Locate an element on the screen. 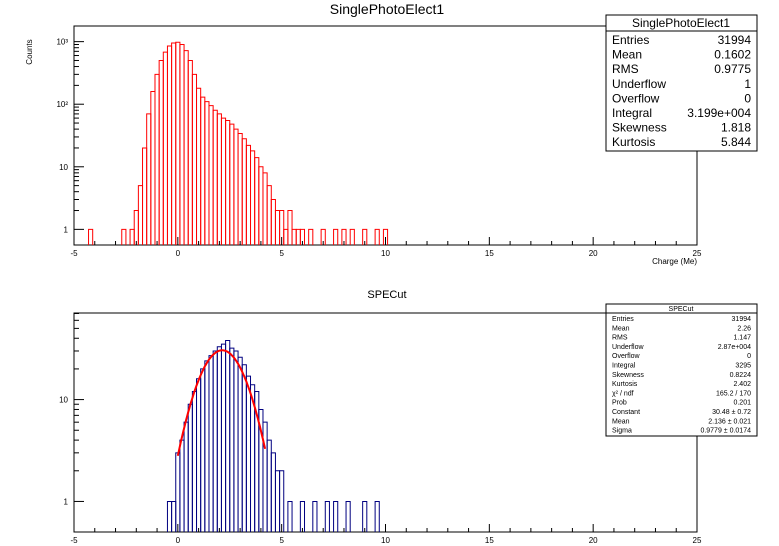 This screenshot has width=779, height=546. stats-value: 0.1602 is located at coordinates (732, 55).